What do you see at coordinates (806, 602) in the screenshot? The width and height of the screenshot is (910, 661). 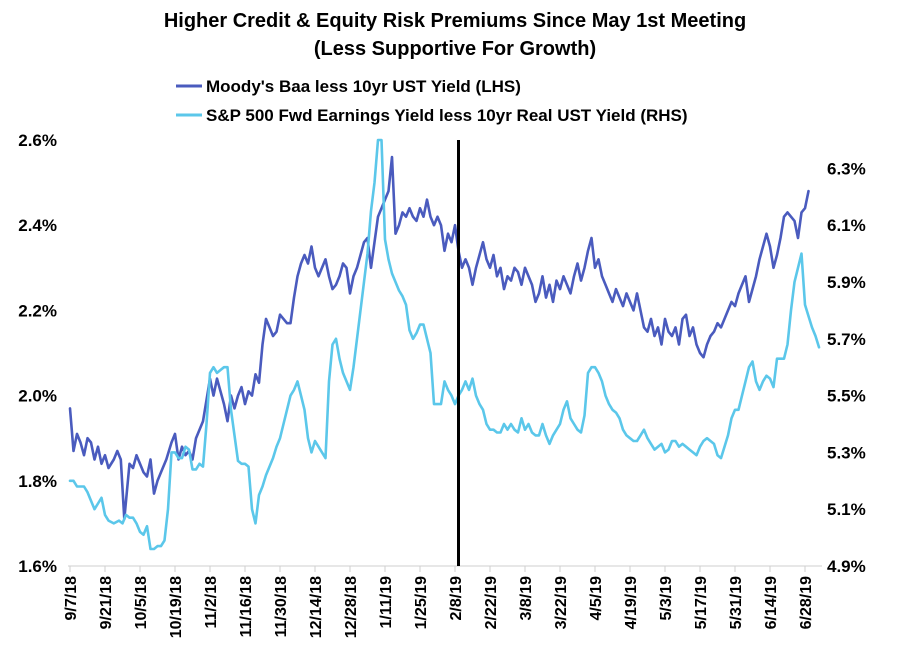 I see `x-tick-label: 6/28/19` at bounding box center [806, 602].